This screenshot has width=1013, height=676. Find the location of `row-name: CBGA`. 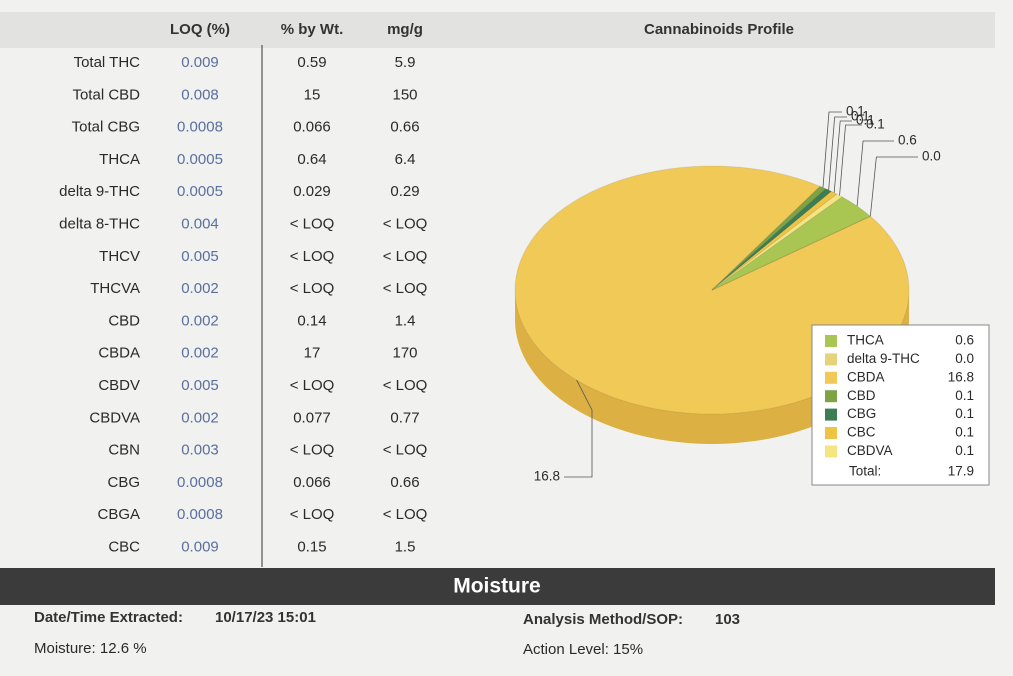

row-name: CBGA is located at coordinates (118, 514).